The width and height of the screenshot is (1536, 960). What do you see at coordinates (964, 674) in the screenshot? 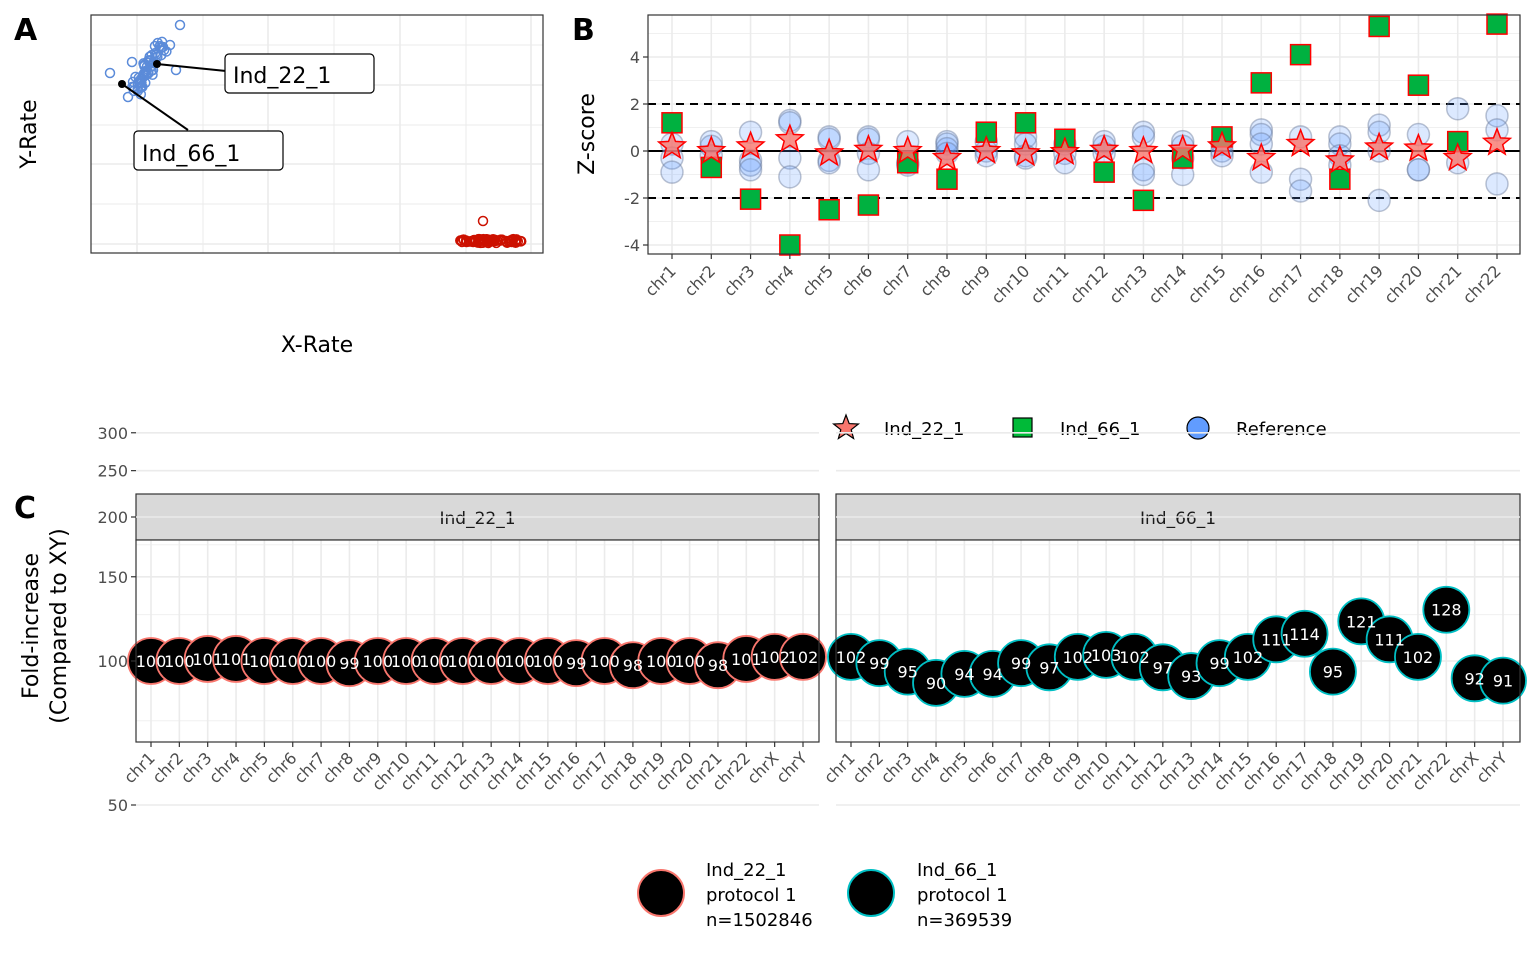
I see `bubble-value-label: 94` at bounding box center [964, 674].